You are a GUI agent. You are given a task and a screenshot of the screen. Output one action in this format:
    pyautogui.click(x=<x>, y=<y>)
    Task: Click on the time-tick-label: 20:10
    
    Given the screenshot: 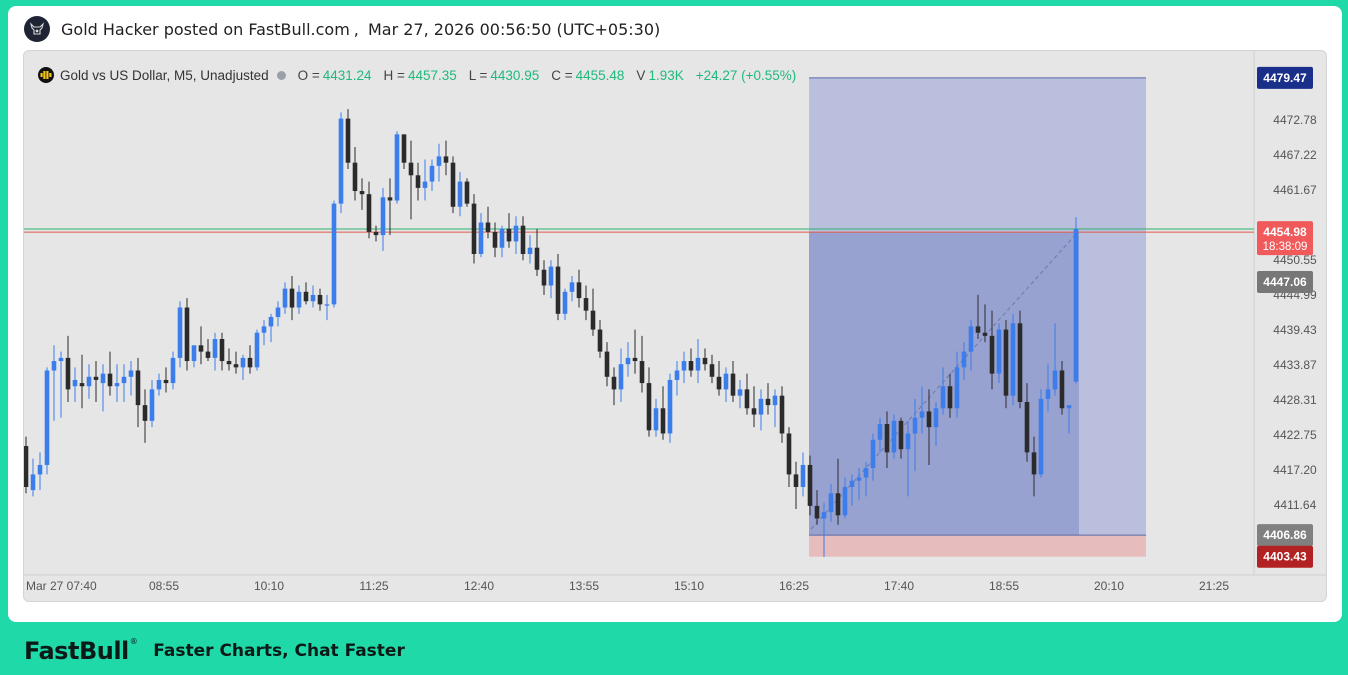 What is the action you would take?
    pyautogui.click(x=1109, y=586)
    